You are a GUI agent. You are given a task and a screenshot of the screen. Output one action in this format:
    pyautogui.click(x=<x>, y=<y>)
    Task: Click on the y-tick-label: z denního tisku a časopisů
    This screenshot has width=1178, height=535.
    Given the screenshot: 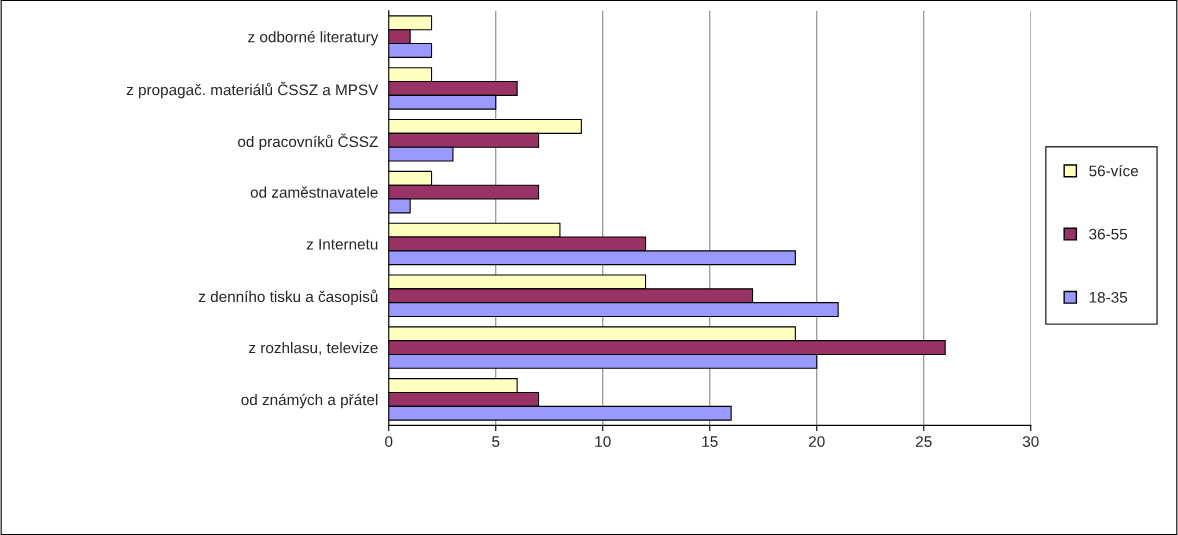 What is the action you would take?
    pyautogui.click(x=288, y=297)
    